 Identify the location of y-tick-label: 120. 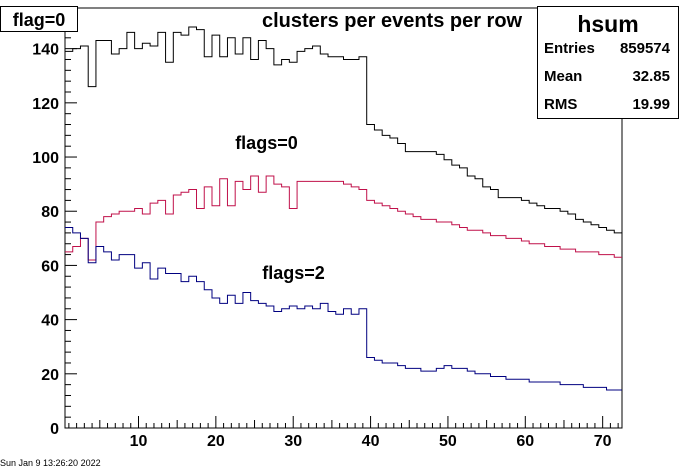
(45, 104).